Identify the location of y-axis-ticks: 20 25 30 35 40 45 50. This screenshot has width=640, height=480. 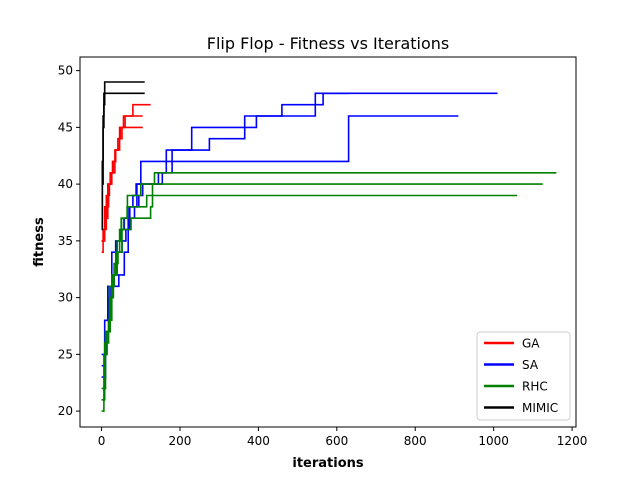
(69, 241).